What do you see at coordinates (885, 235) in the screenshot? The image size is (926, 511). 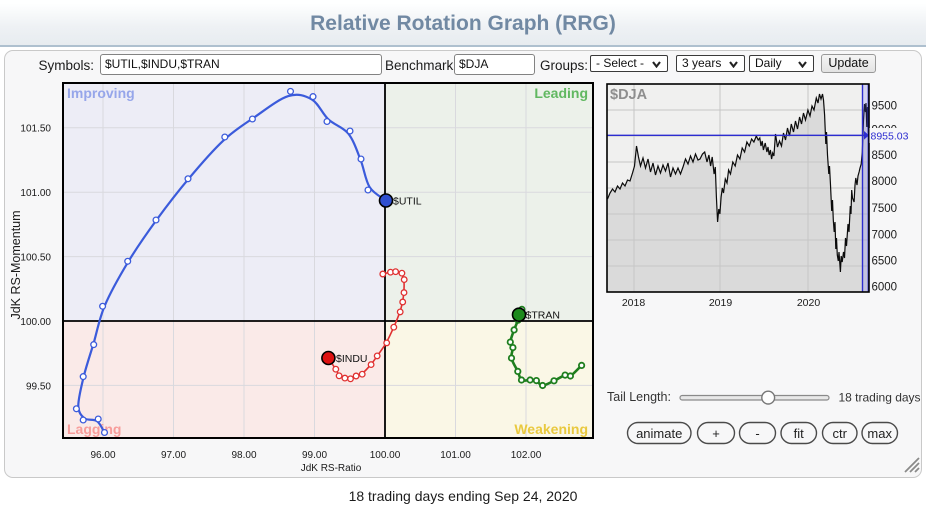 I see `svg-text: 7000` at bounding box center [885, 235].